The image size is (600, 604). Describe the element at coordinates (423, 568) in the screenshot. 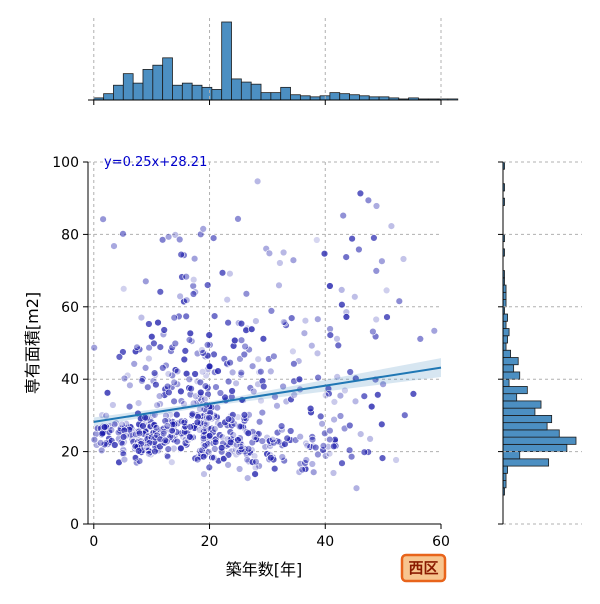

I see `region-badge: 西区` at that location.